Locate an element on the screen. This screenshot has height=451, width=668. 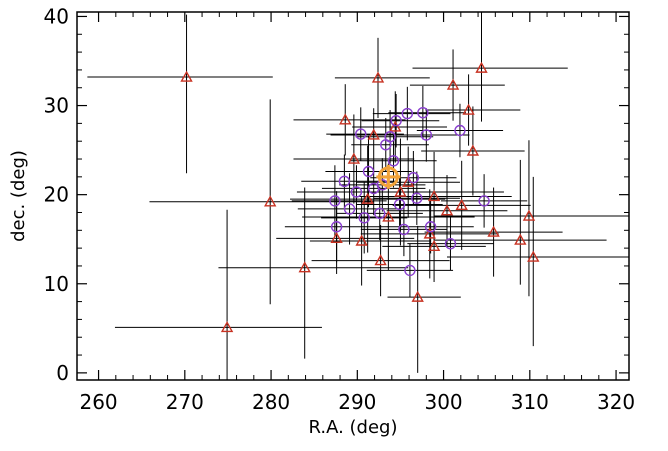
y-tick-label: 40 is located at coordinates (56, 16).